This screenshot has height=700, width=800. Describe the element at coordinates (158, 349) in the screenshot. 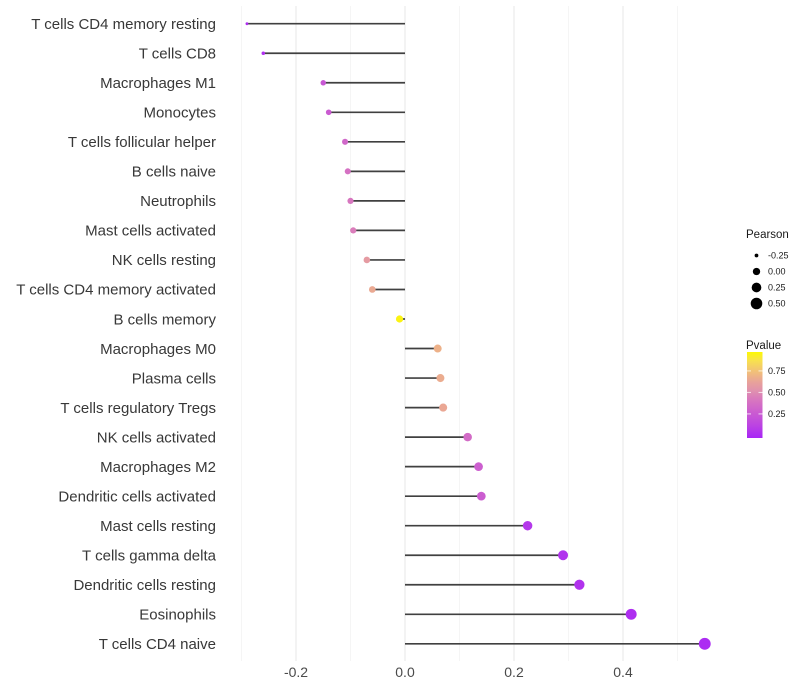

I see `category-label: Macrophages M0` at that location.